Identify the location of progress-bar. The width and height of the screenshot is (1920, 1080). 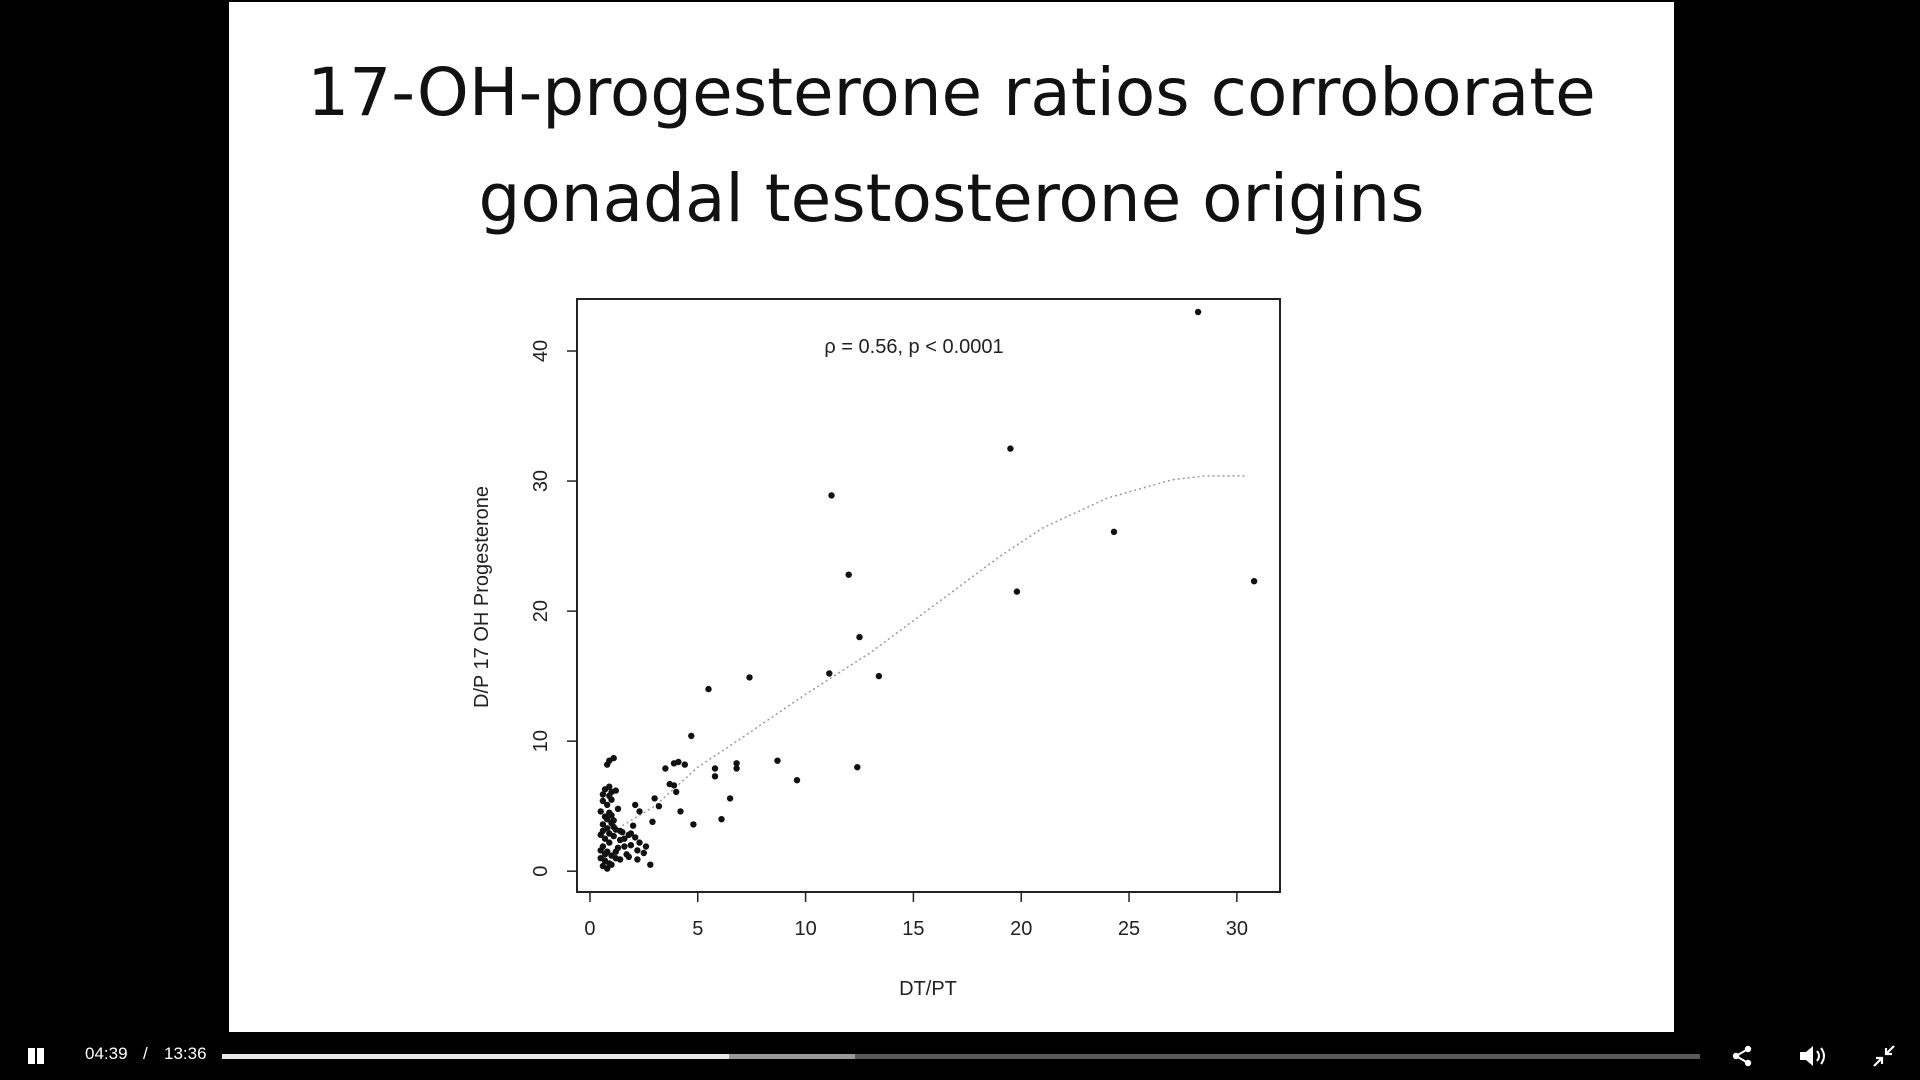
(961, 1056).